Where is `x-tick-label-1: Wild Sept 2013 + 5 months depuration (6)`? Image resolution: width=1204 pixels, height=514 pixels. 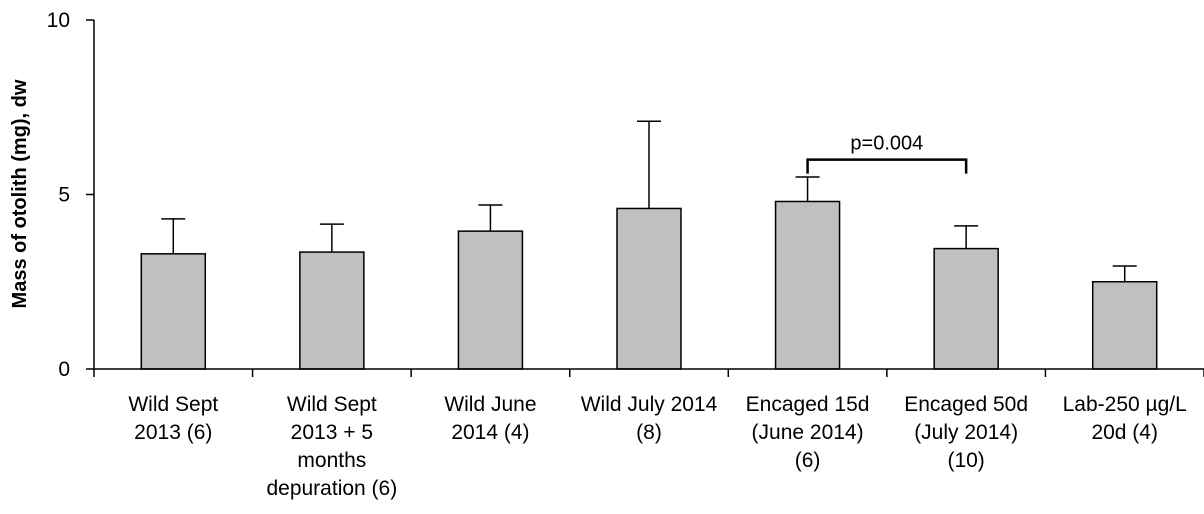
x-tick-label-1: Wild Sept 2013 + 5 months depuration (6) is located at coordinates (331, 446).